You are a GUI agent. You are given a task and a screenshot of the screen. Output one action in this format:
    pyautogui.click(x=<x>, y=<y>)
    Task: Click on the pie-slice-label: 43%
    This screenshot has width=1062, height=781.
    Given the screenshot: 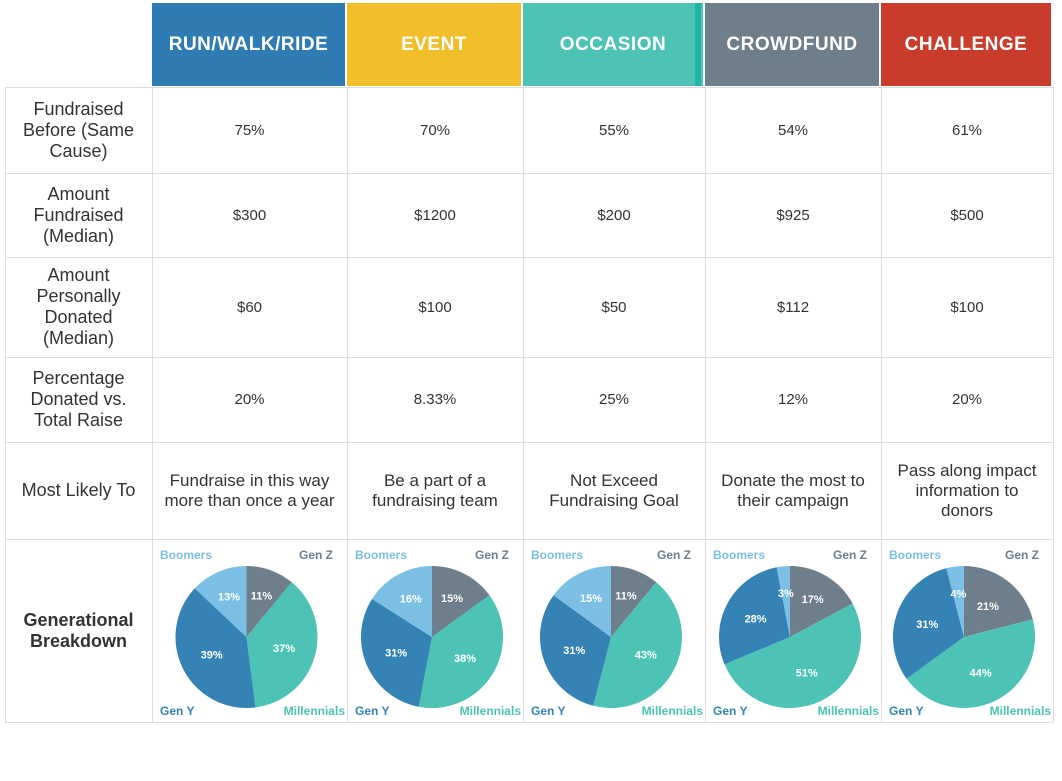 What is the action you would take?
    pyautogui.click(x=646, y=656)
    